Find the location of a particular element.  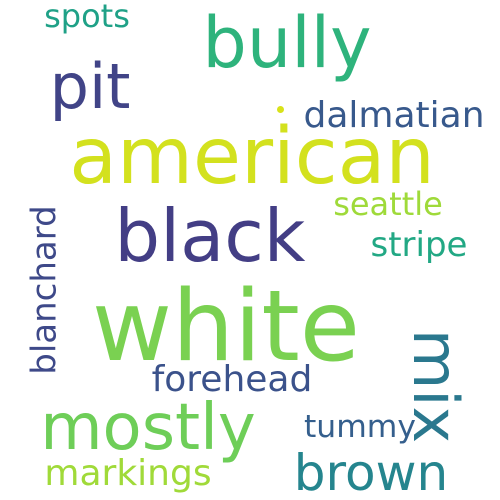

word-forehead: forehead is located at coordinates (232, 379).